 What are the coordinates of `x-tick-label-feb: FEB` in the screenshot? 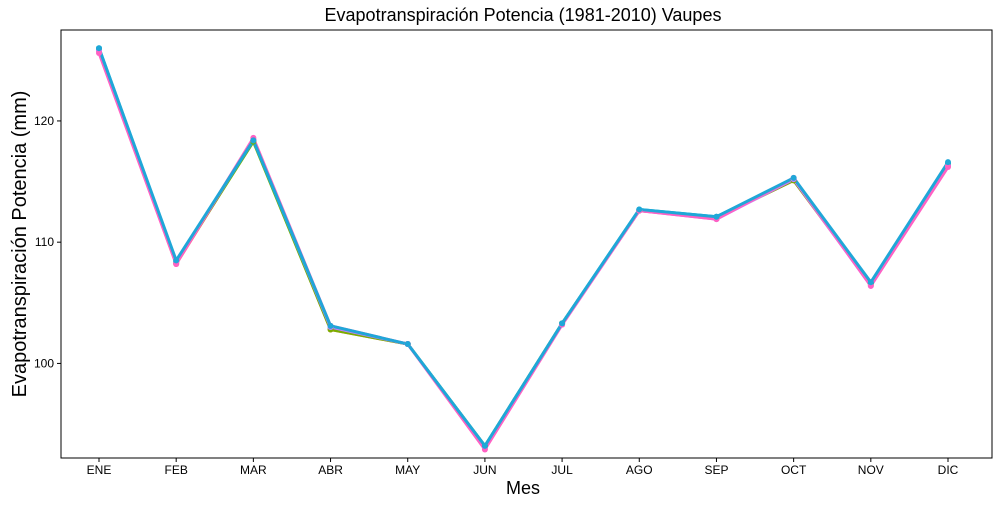 It's located at (176, 470).